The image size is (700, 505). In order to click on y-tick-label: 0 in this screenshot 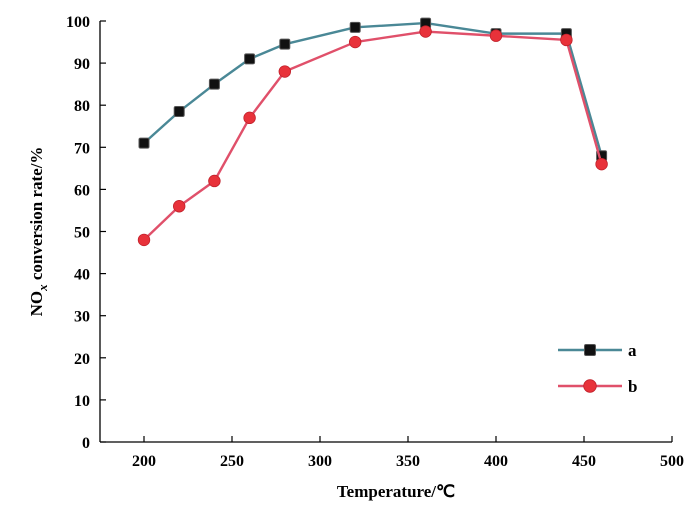, I will do `click(86, 443)`.